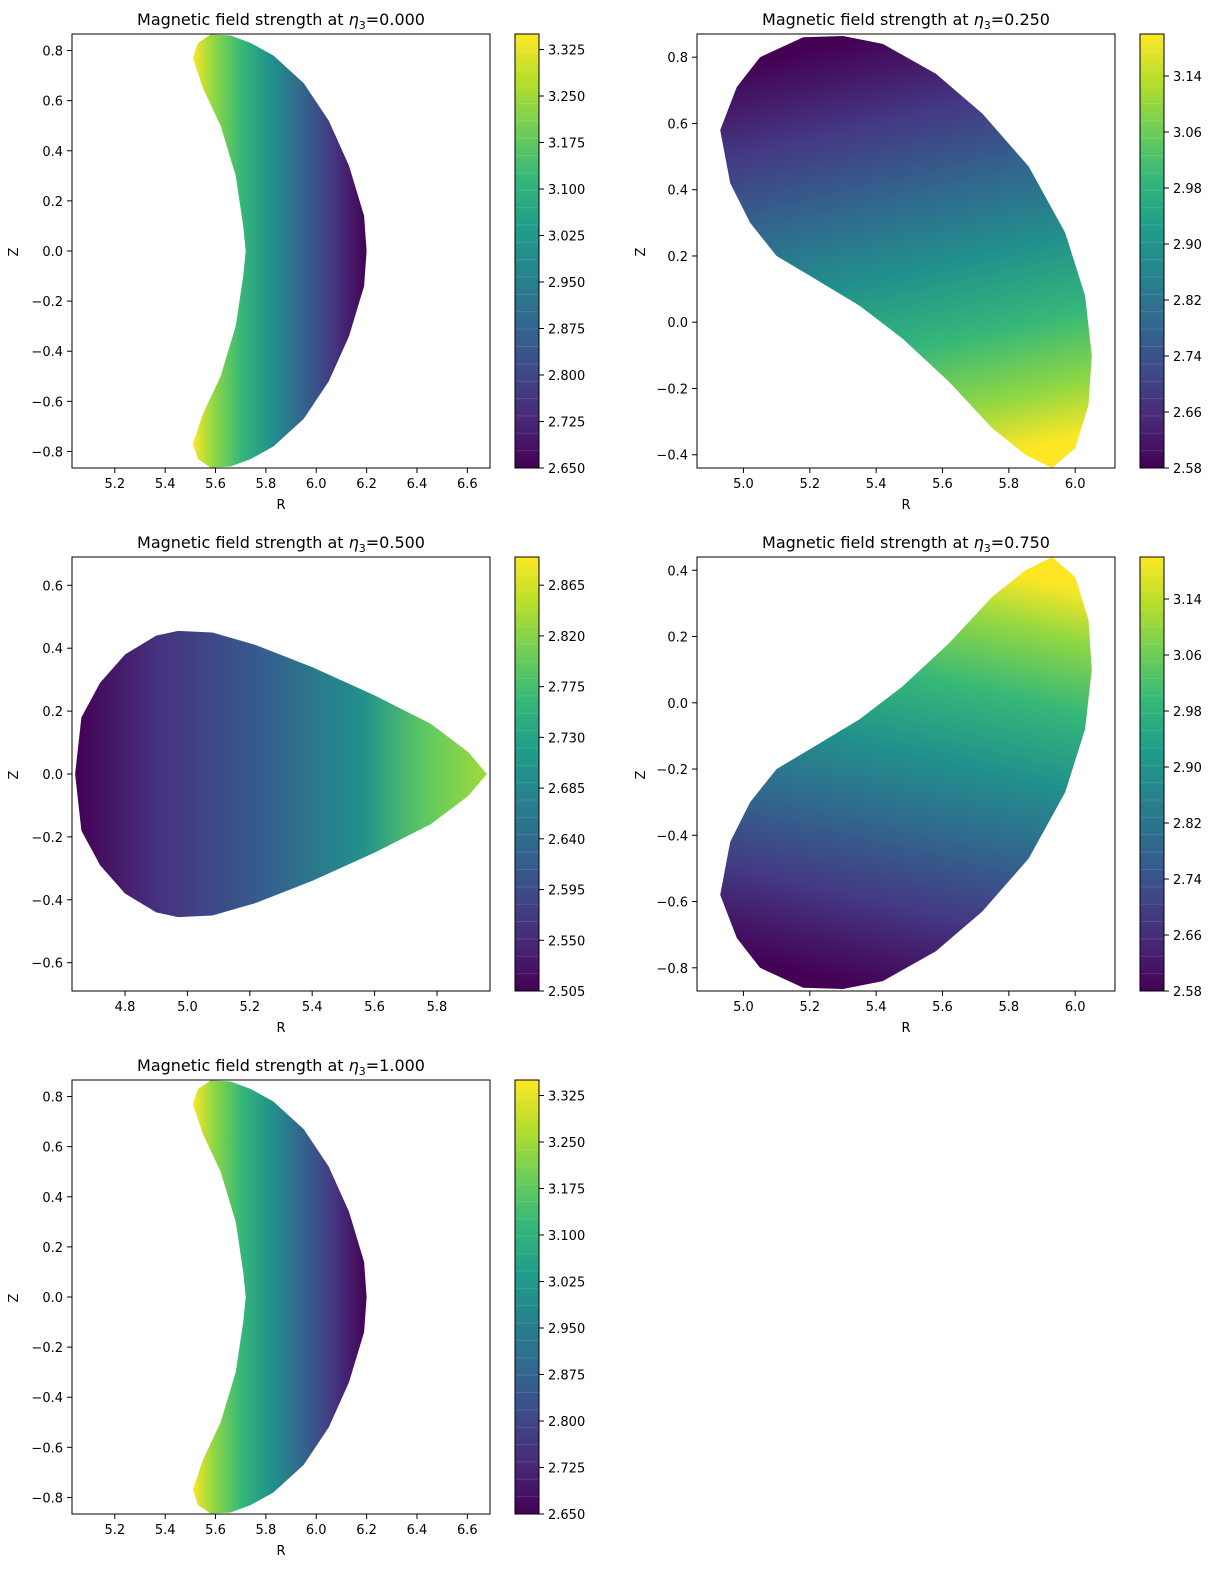  What do you see at coordinates (905, 1028) in the screenshot?
I see `x-axis-label-3: R` at bounding box center [905, 1028].